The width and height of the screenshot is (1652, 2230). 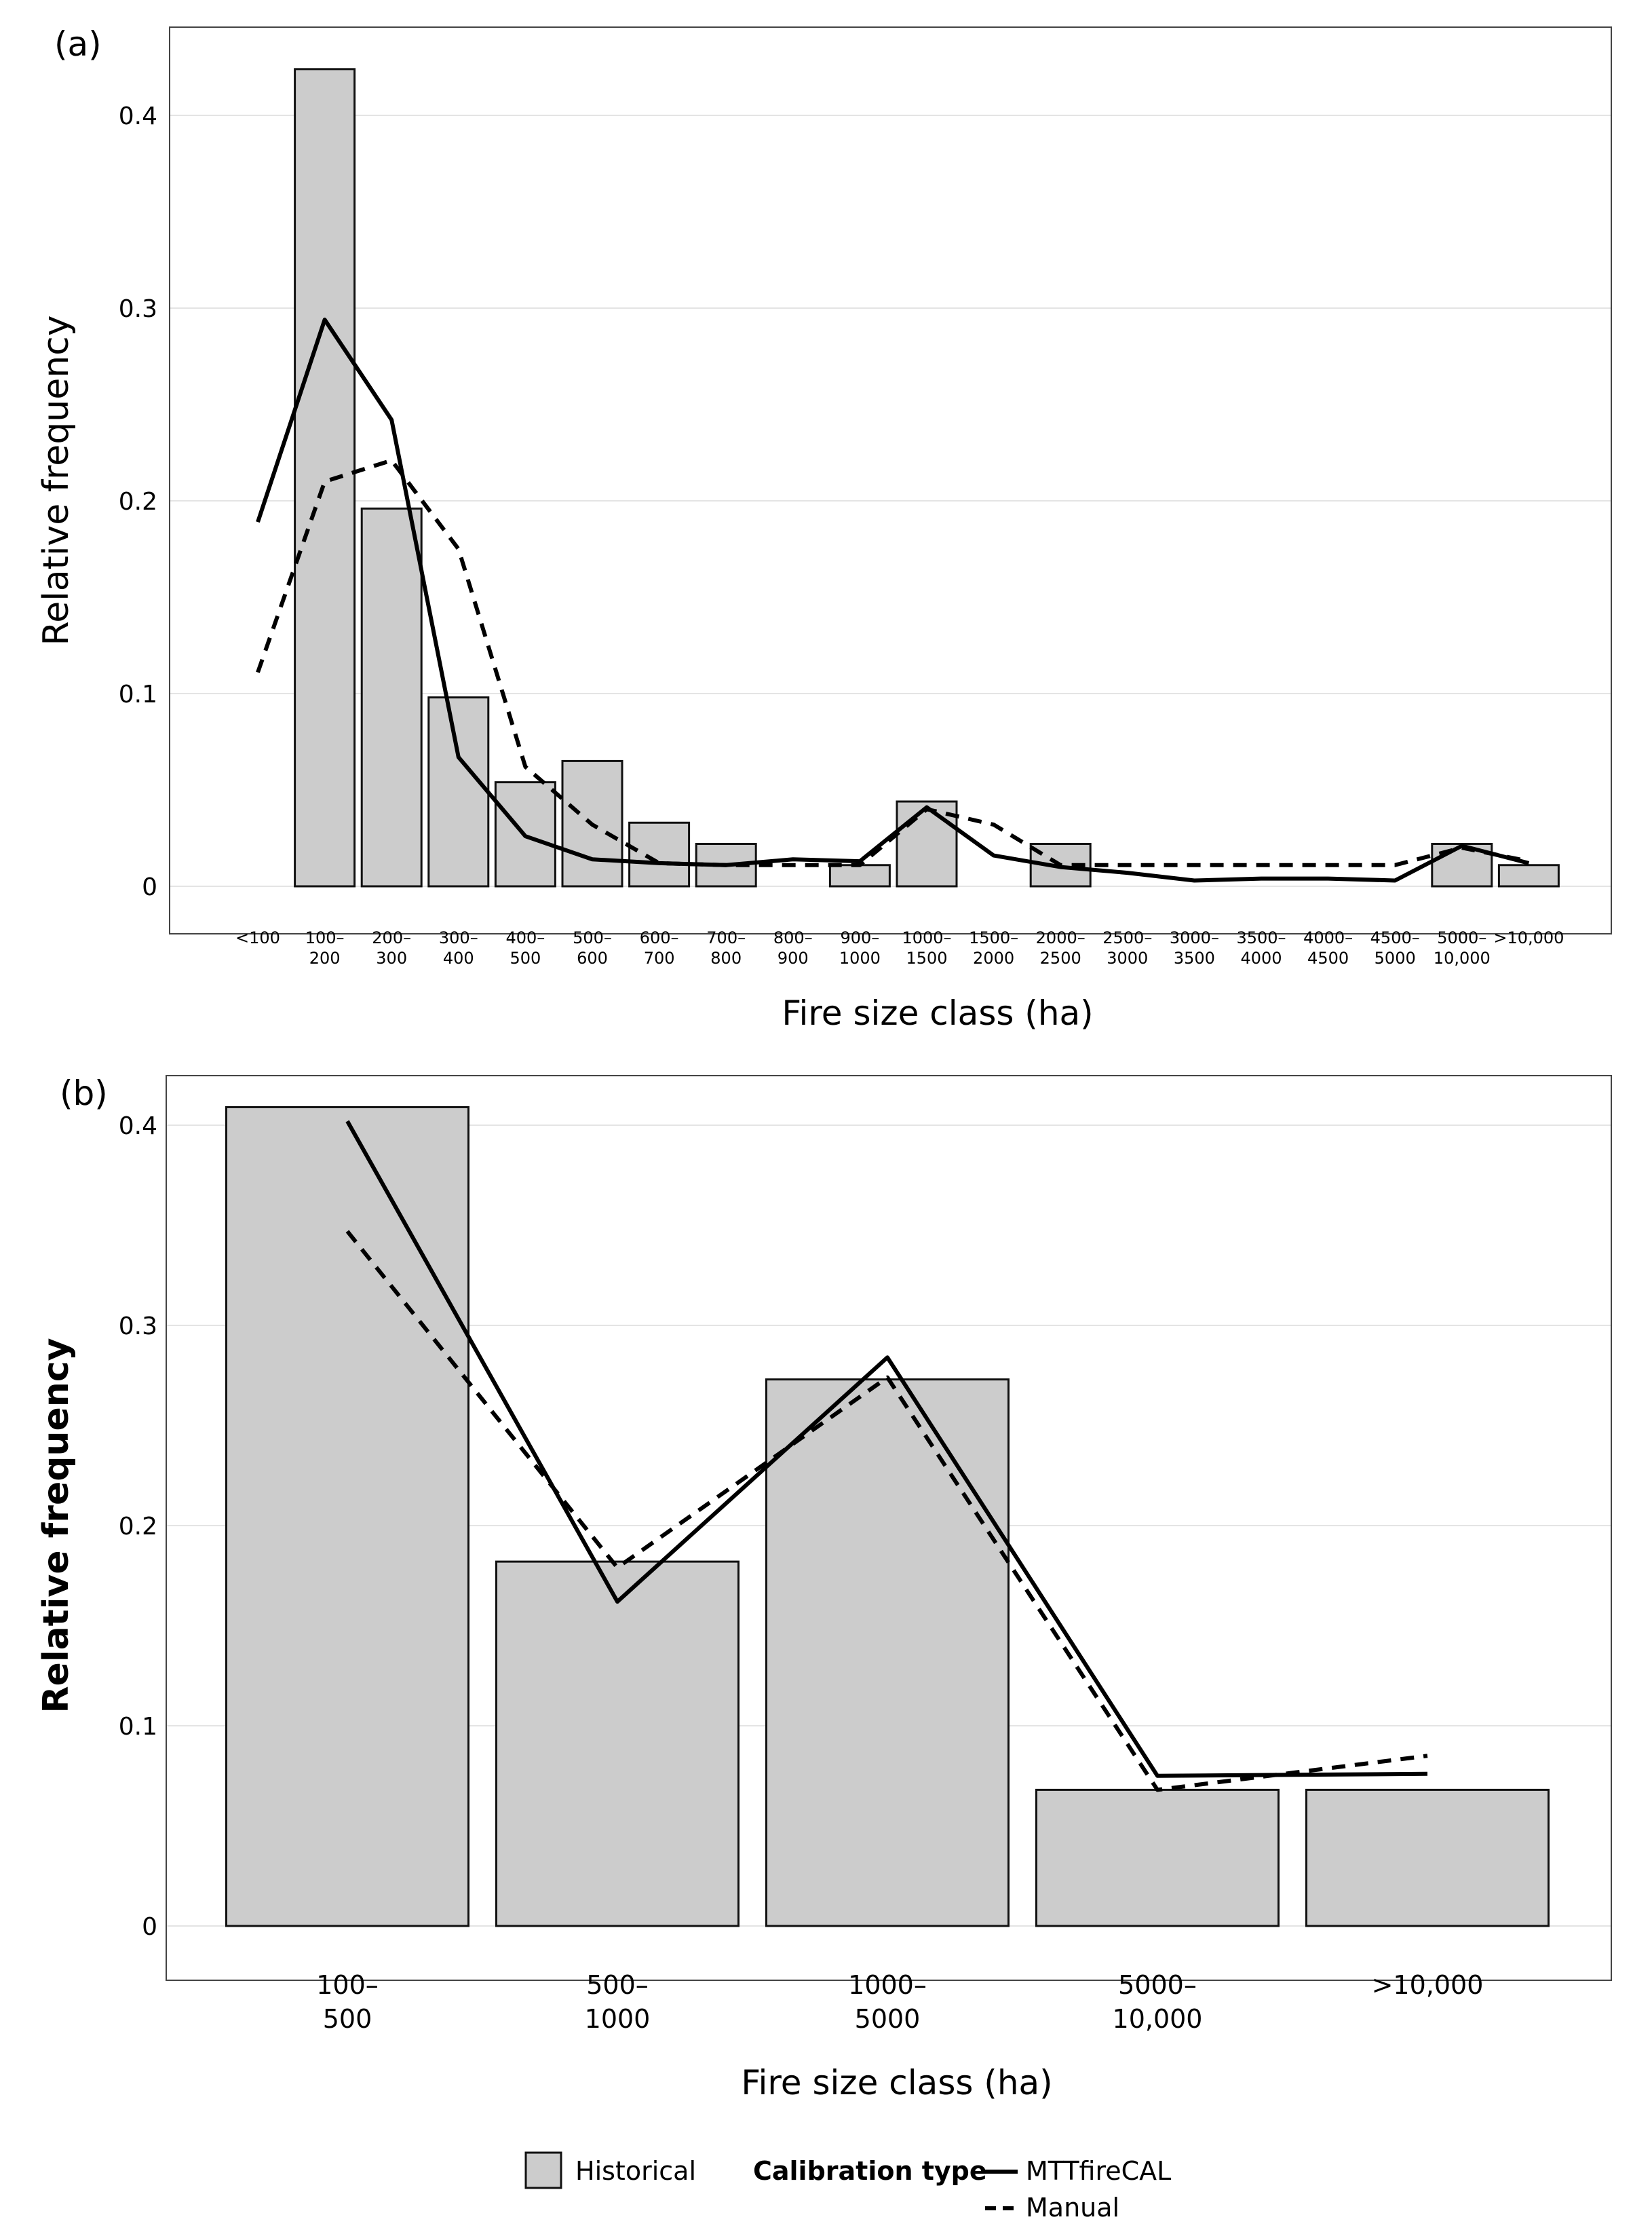 I want to click on panel-a-y-axis-label: Relative frequency, so click(x=56, y=480).